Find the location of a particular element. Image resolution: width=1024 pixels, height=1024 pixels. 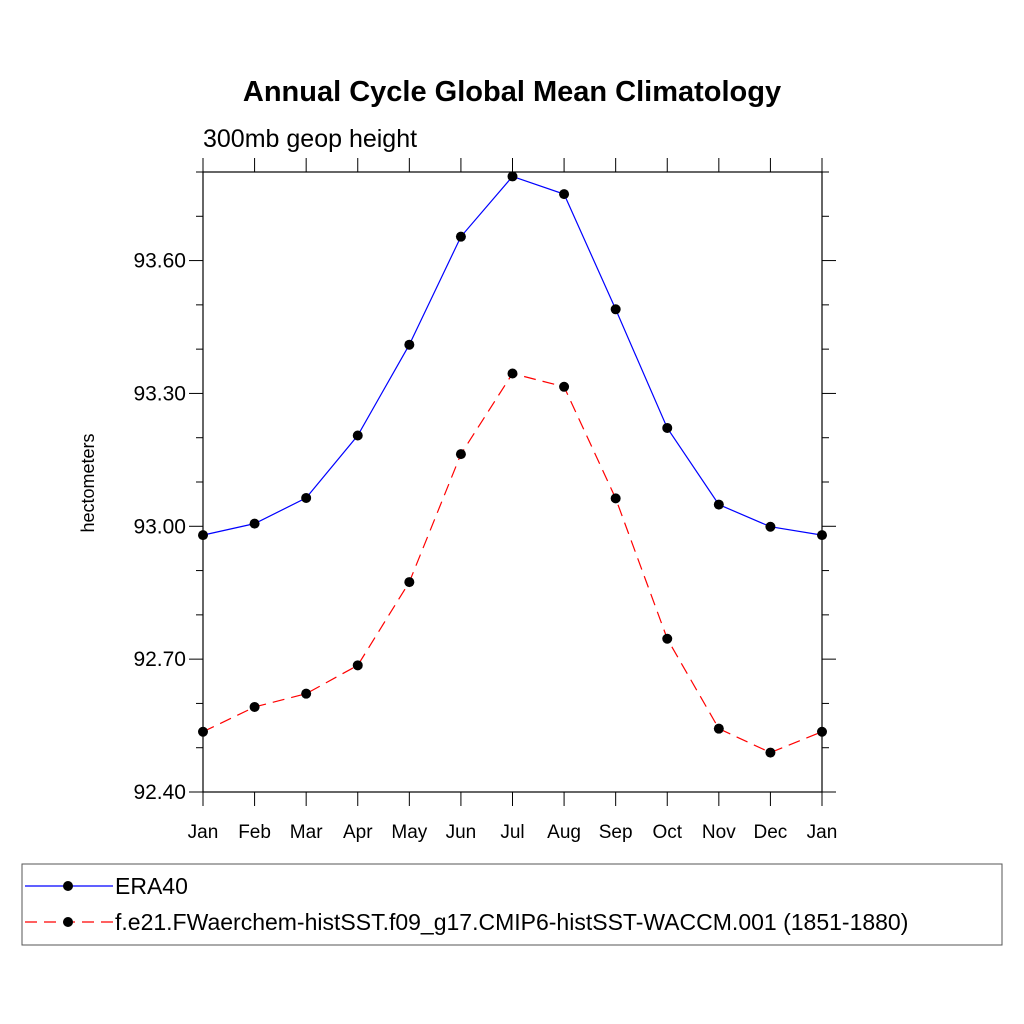

chart-subtitle: 300mb geop height is located at coordinates (310, 139).